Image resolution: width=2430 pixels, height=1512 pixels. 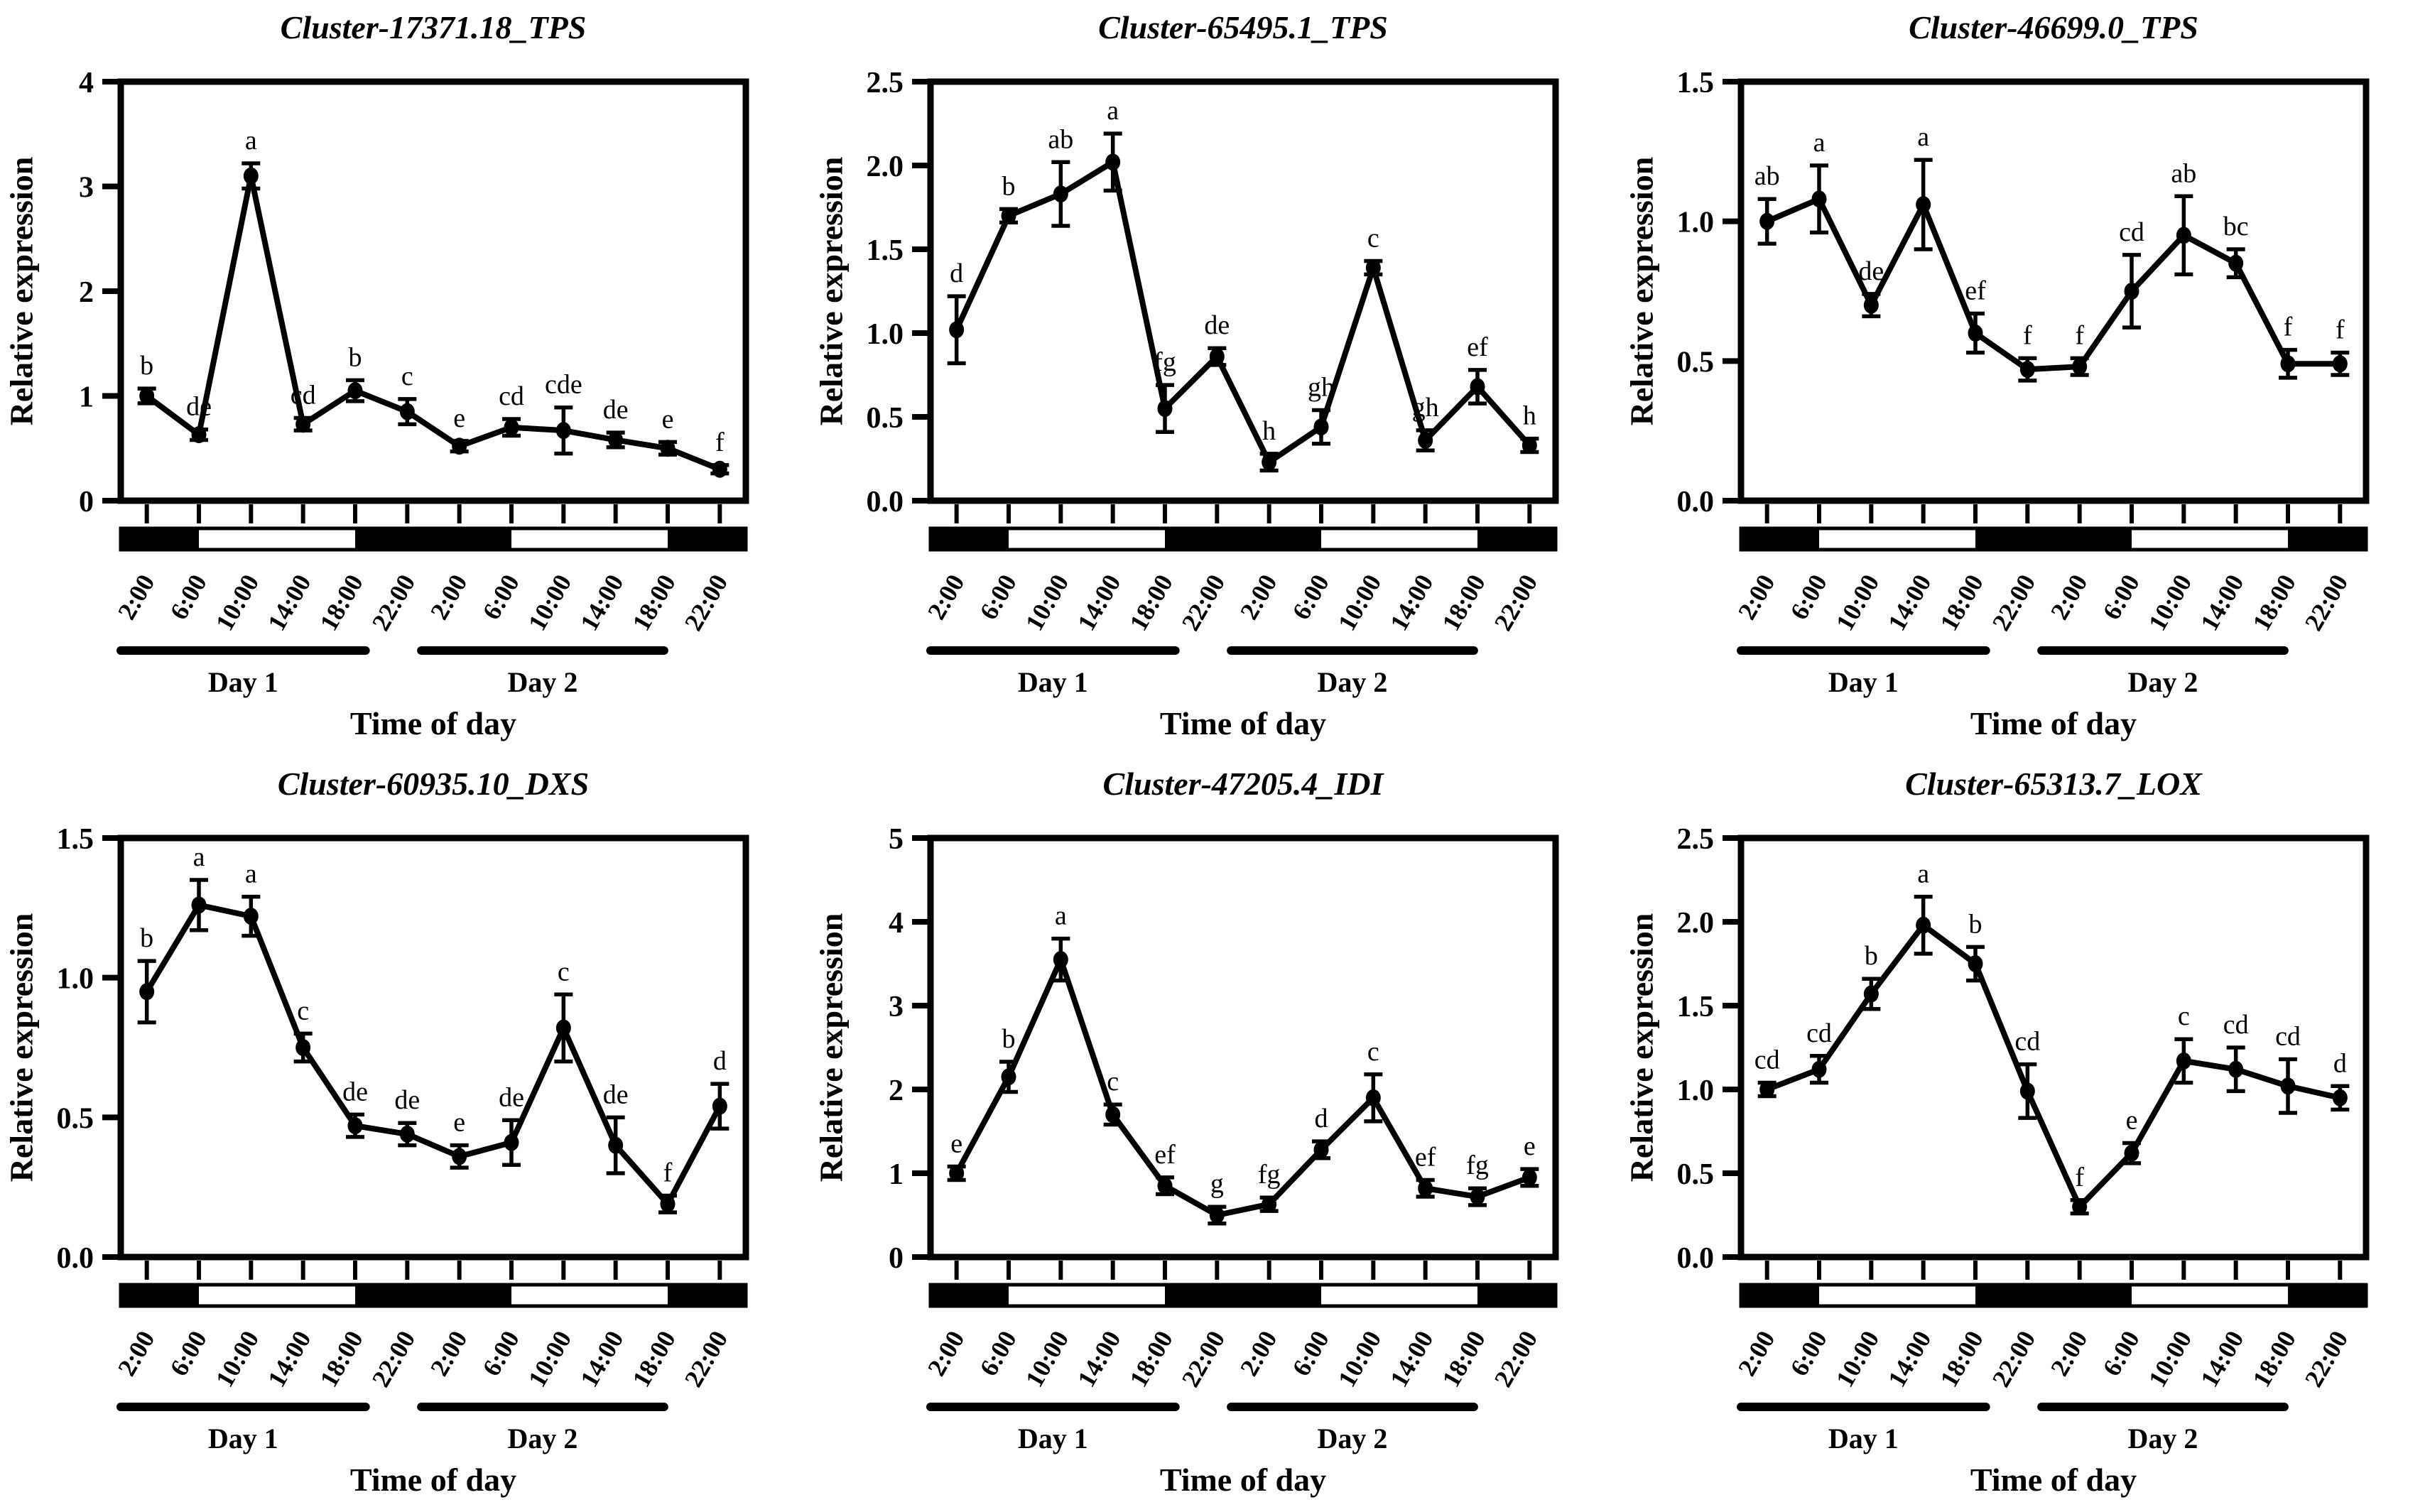 What do you see at coordinates (1767, 1060) in the screenshot?
I see `significance-letter: cd` at bounding box center [1767, 1060].